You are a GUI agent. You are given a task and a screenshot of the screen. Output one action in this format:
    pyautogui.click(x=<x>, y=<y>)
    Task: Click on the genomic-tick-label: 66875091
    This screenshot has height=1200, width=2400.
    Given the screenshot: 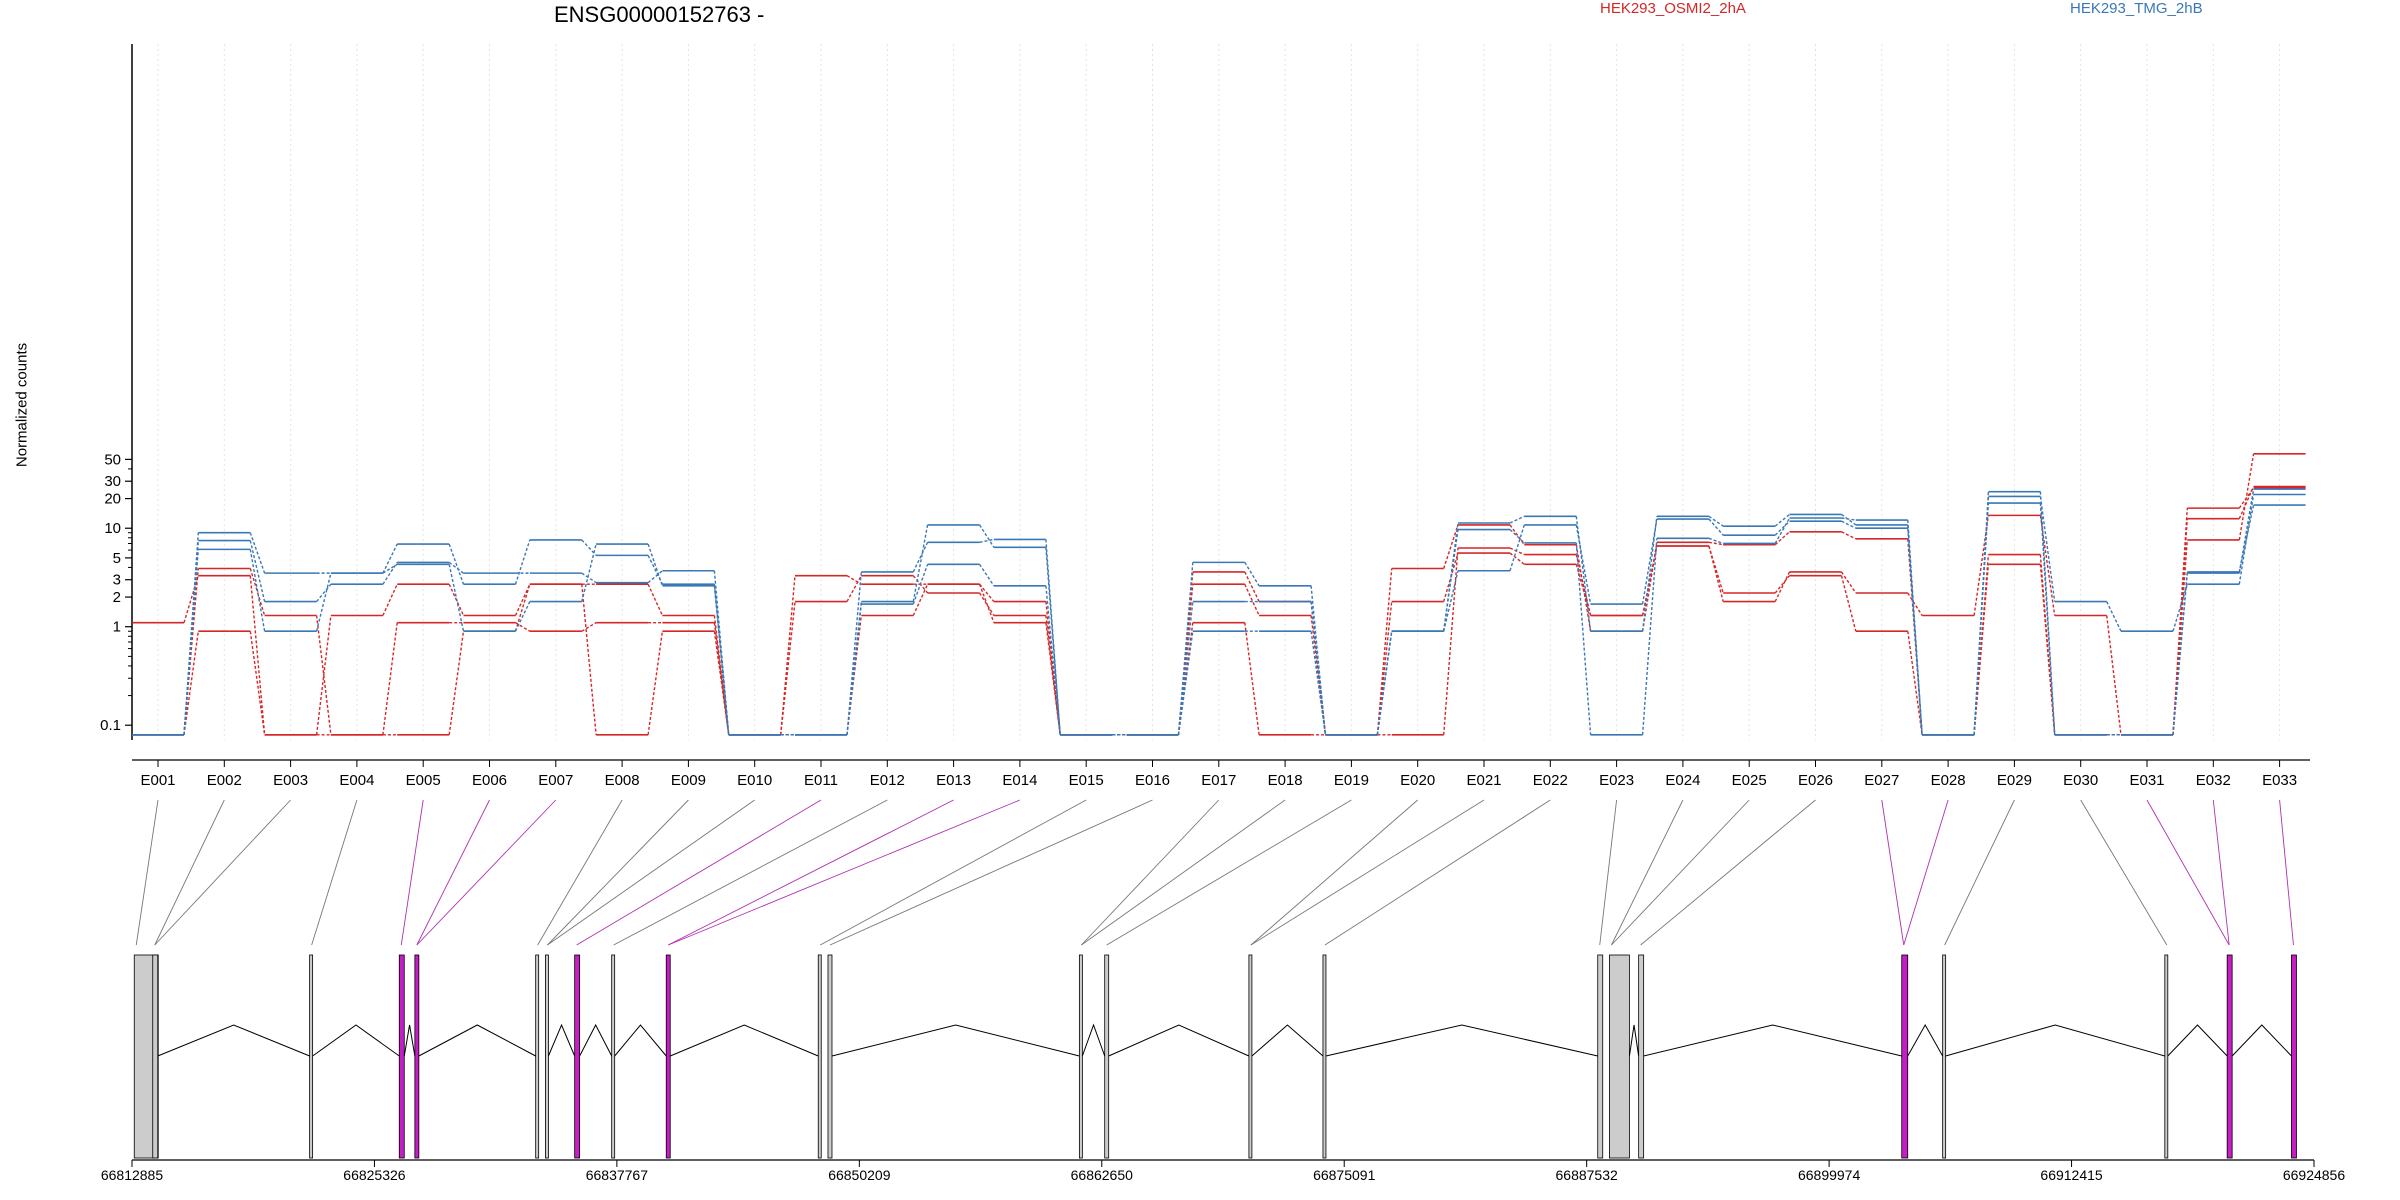 What is the action you would take?
    pyautogui.click(x=1344, y=1175)
    